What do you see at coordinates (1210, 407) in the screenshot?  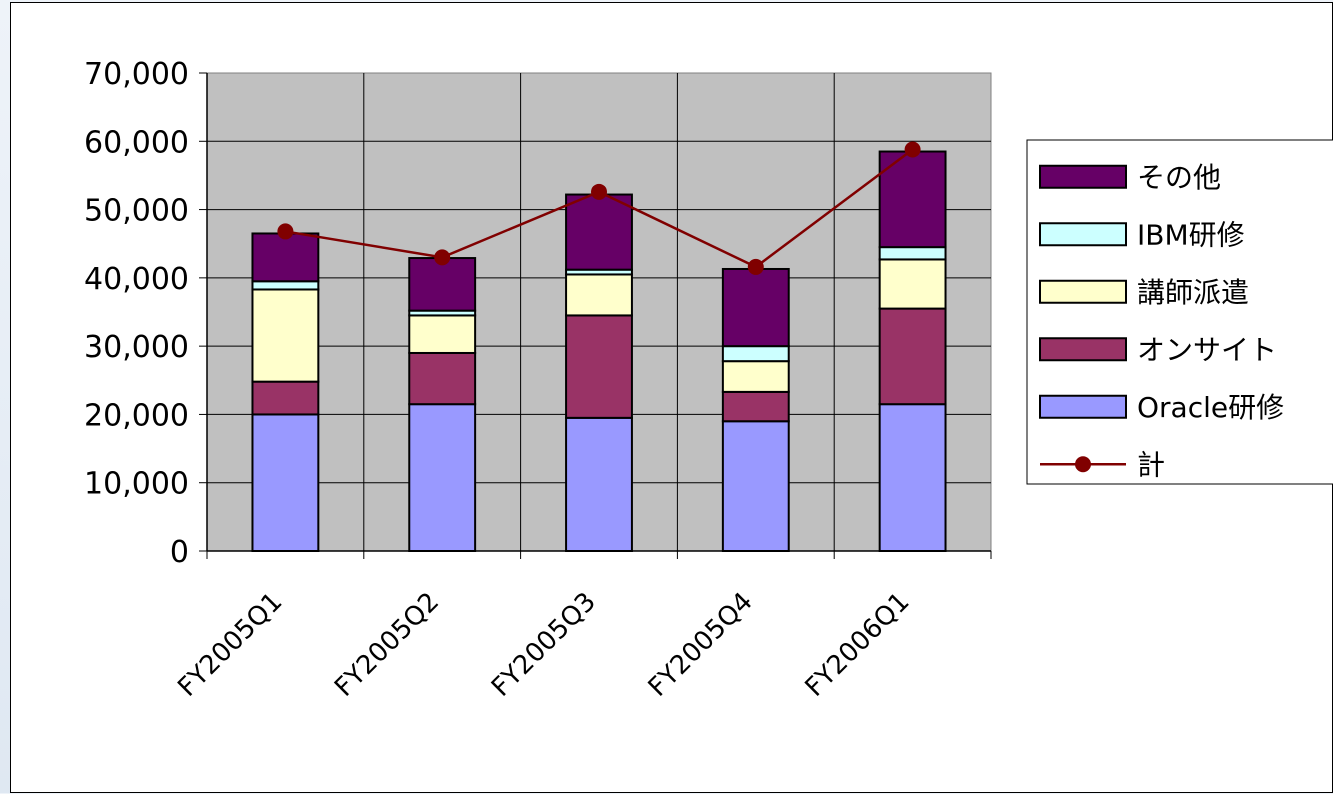 I see `legend-label: Oracle研修` at bounding box center [1210, 407].